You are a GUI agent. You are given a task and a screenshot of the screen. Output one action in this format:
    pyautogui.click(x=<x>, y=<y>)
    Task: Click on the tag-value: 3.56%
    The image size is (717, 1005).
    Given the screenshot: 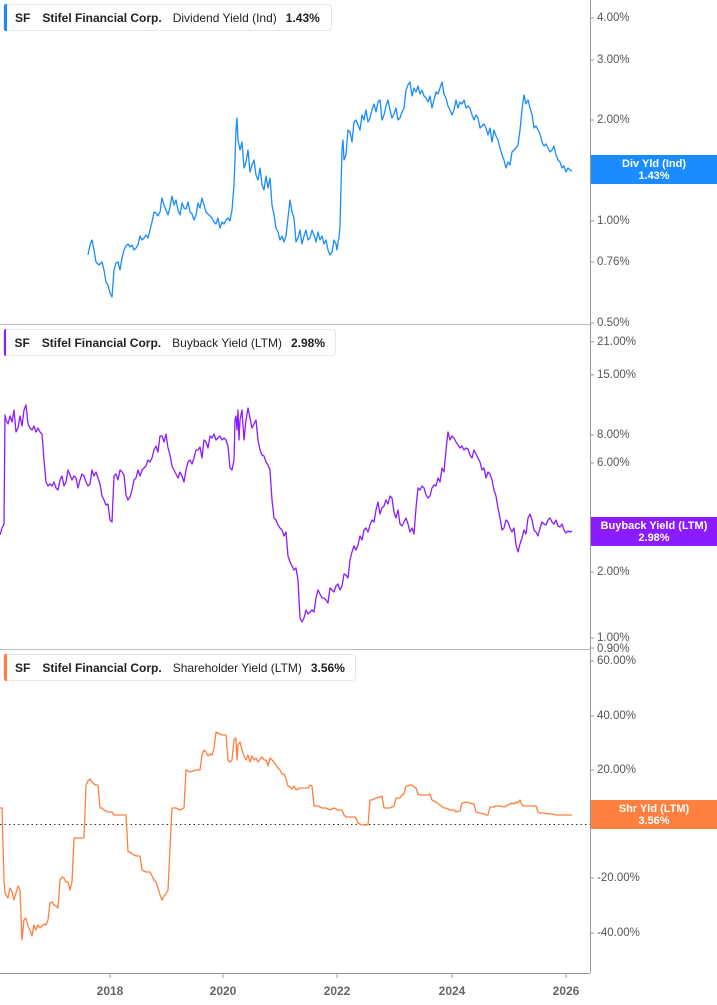 What is the action you would take?
    pyautogui.click(x=654, y=821)
    